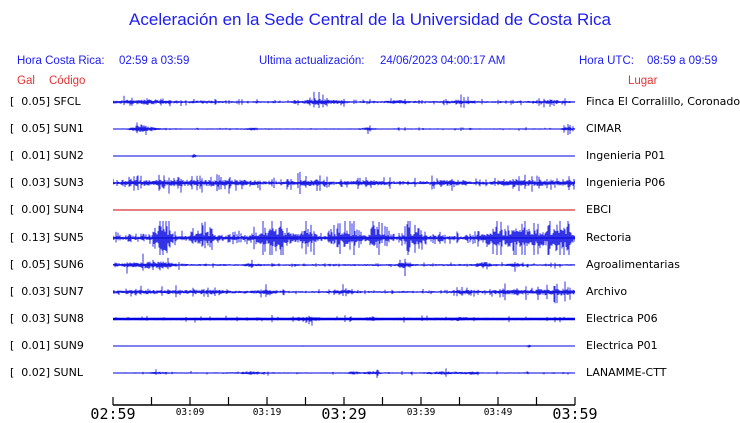  I want to click on station-location-label: Electrica P06, so click(622, 318).